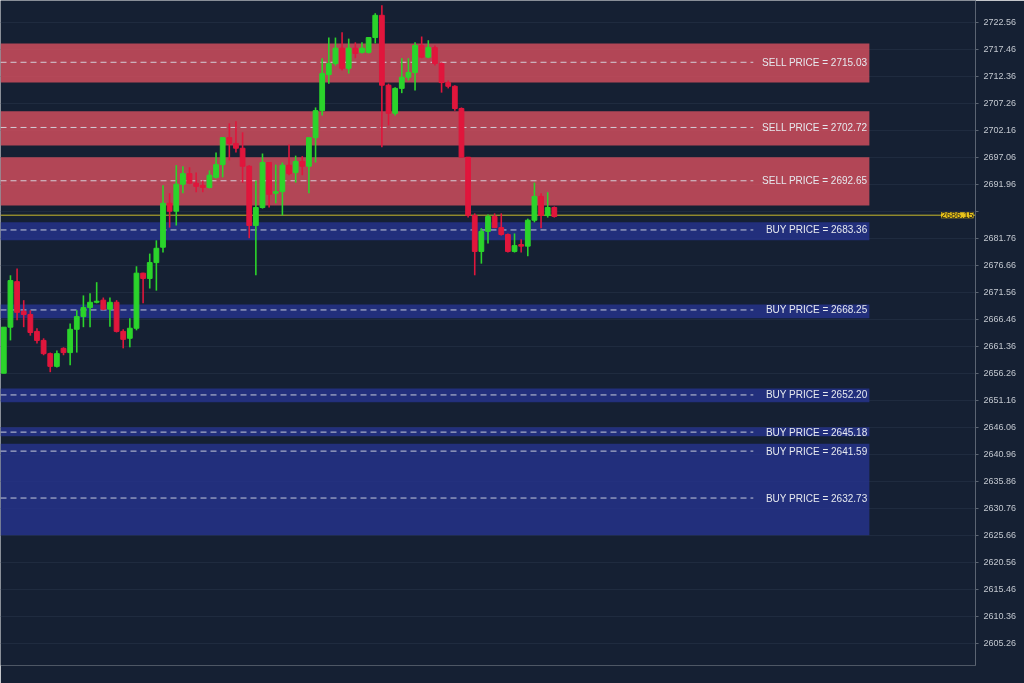  I want to click on ref-line-label: BUY PRICE = 2641.59, so click(816, 451).